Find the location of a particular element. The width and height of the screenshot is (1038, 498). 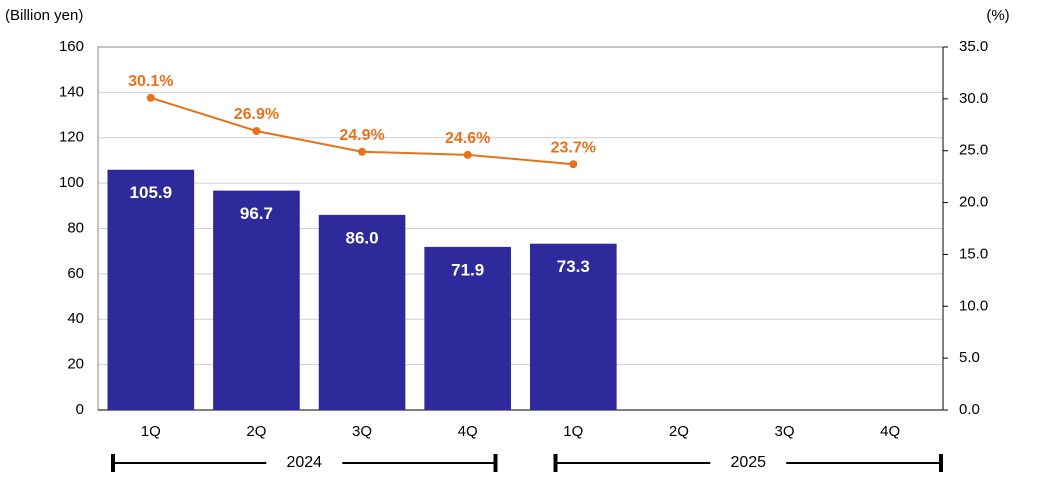

y-tick-label: 160 is located at coordinates (71, 46).